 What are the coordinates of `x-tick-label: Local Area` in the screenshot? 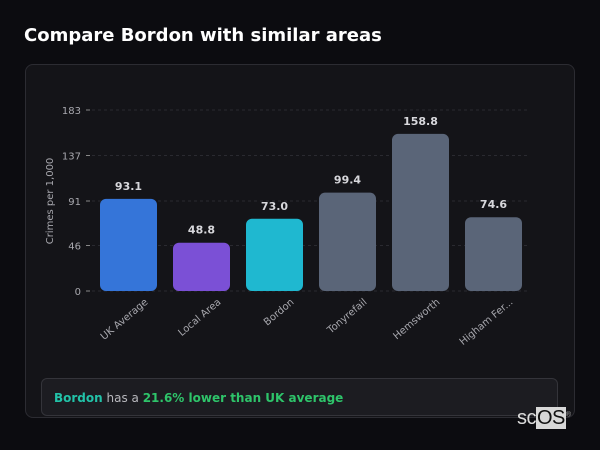 It's located at (199, 318).